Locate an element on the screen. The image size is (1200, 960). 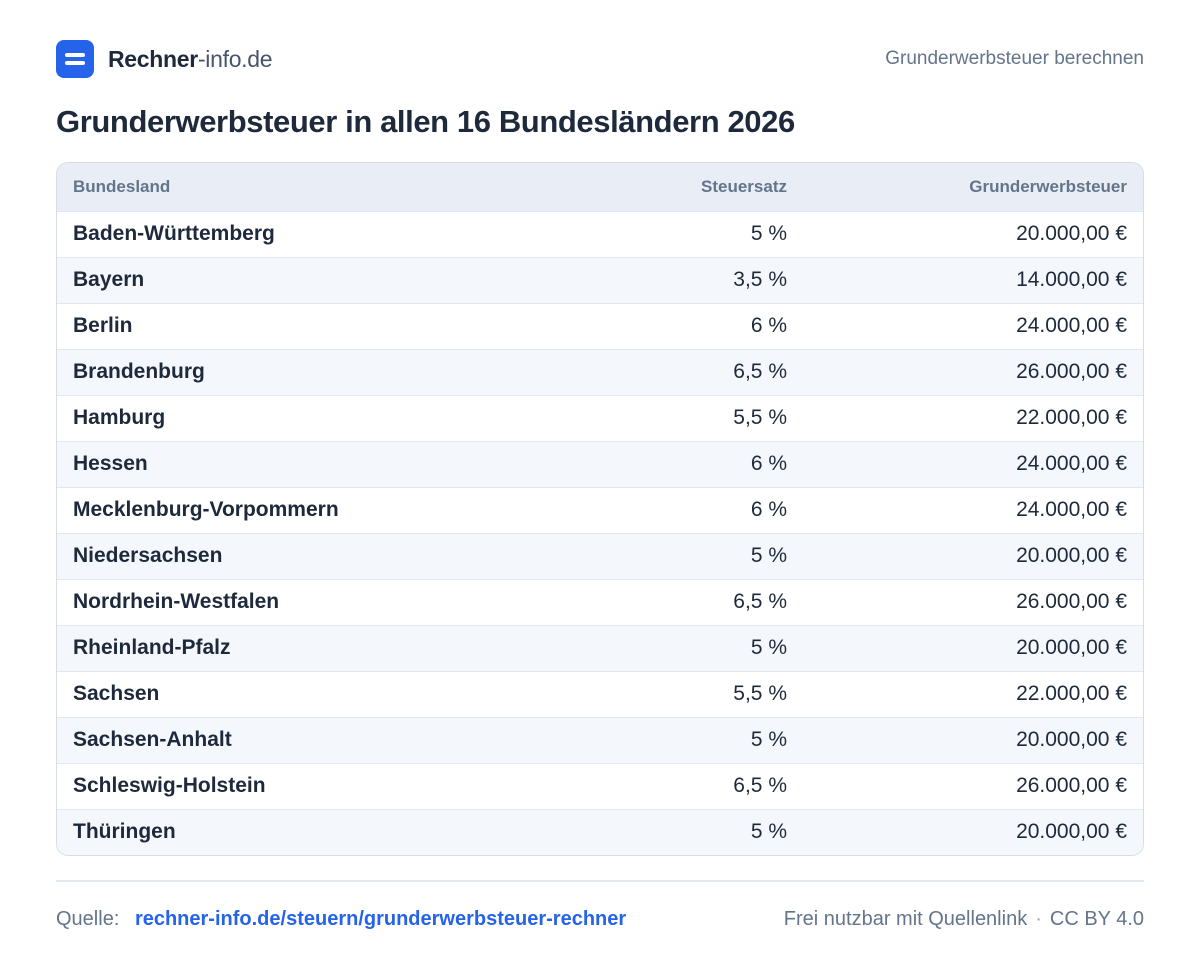
cell-grunderwerbsteuer: 14.000,00 € is located at coordinates (1071, 279).